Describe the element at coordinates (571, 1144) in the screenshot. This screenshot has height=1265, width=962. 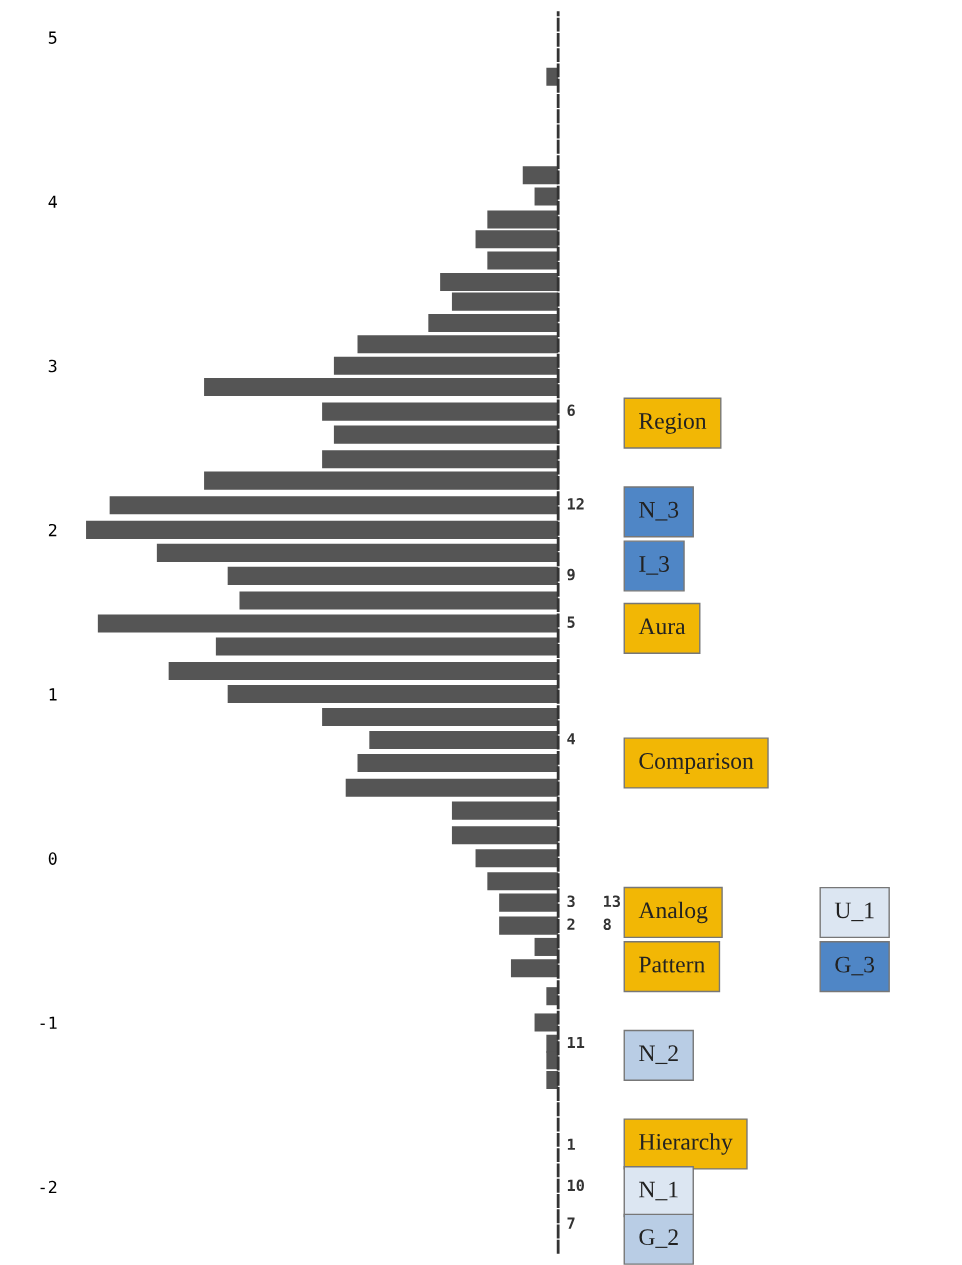
I see `text: 1` at that location.